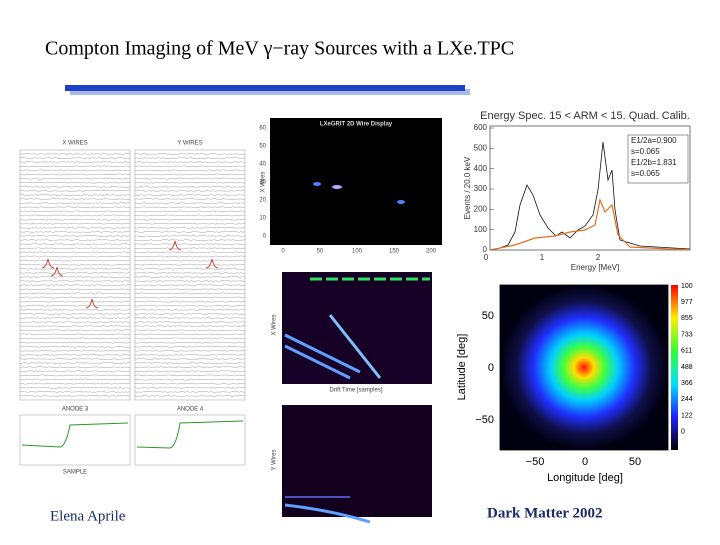  Describe the element at coordinates (542, 257) in the screenshot. I see `x-tick-label: 1` at that location.